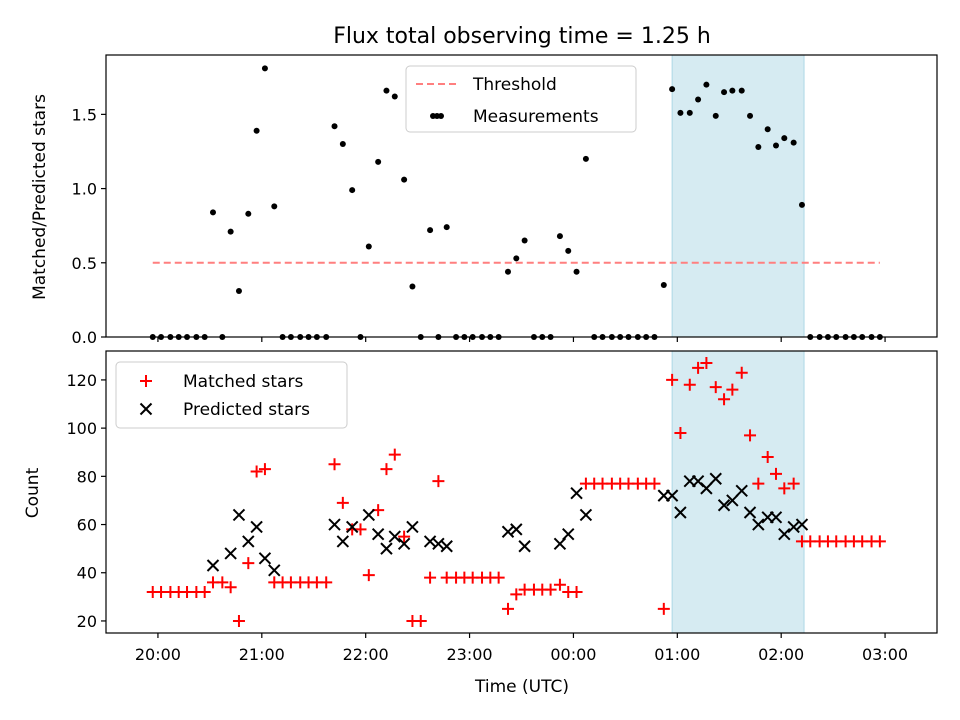 The image size is (960, 720). Describe the element at coordinates (521, 99) in the screenshot. I see `top-legend-box` at that location.